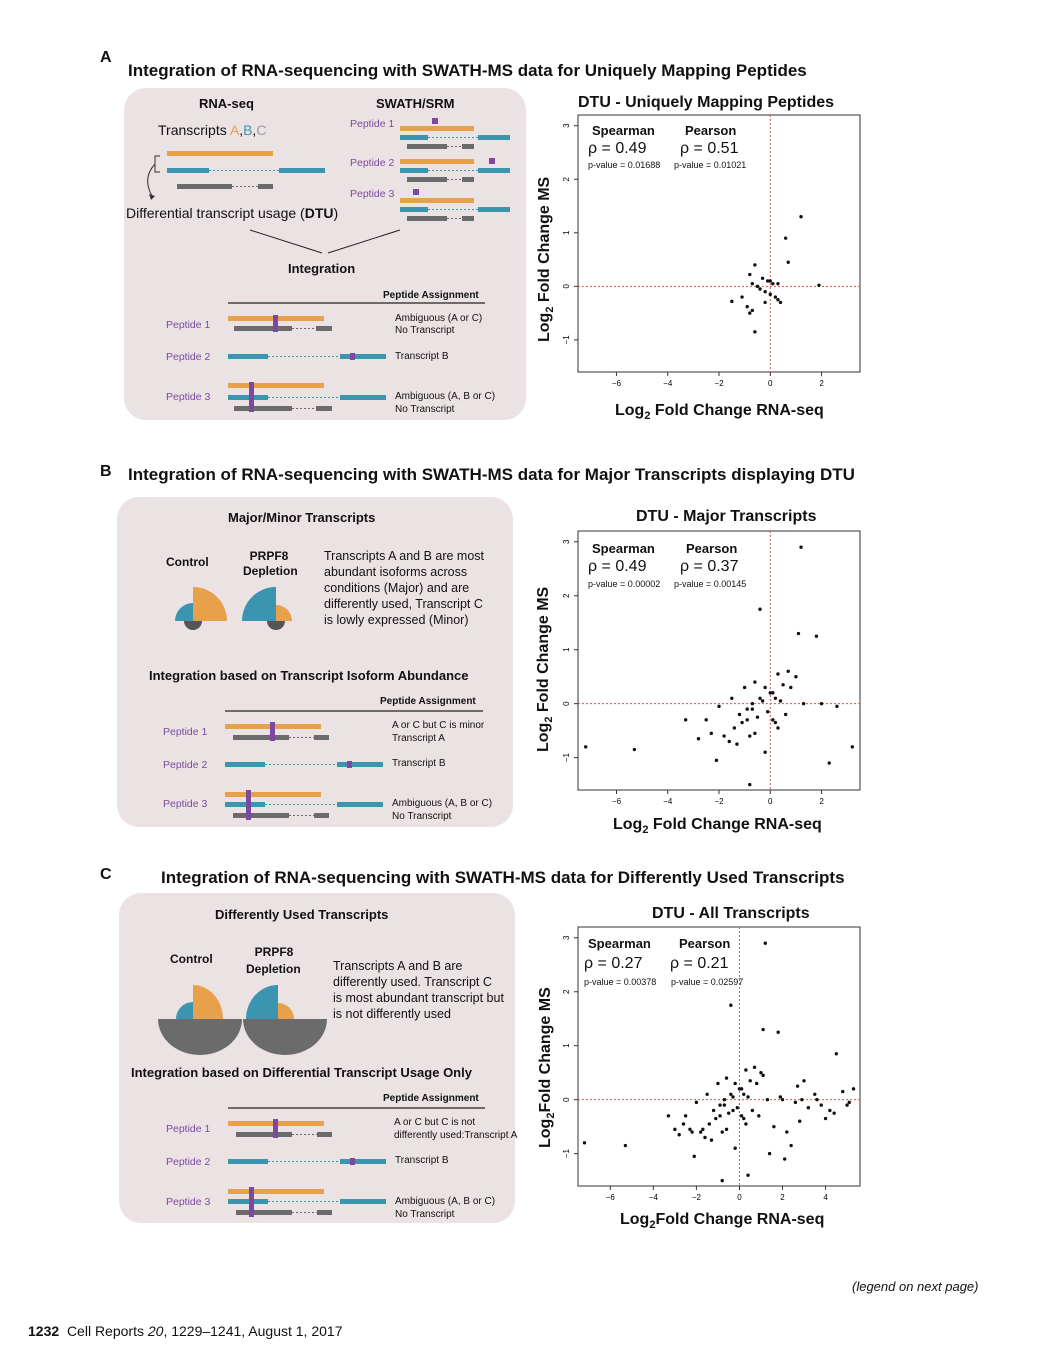  What do you see at coordinates (248, 1201) in the screenshot?
I see `c-row3-transcript-b-exon1` at bounding box center [248, 1201].